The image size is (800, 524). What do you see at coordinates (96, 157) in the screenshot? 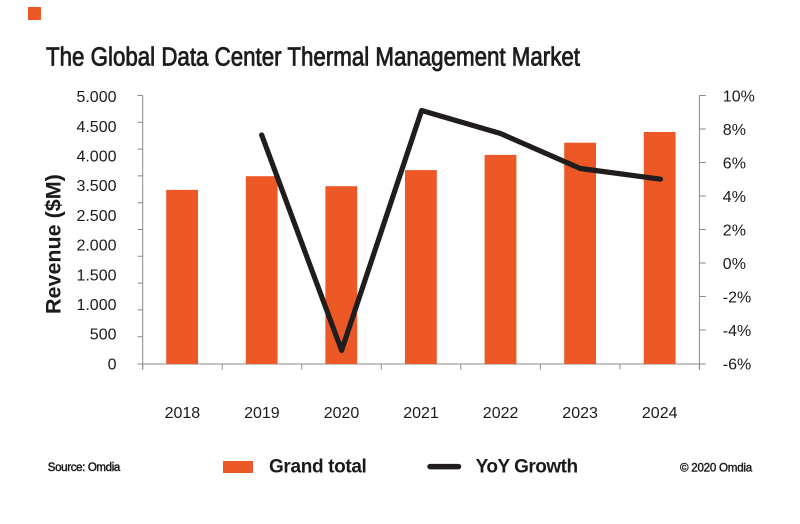
I see `svg-text: 4.000` at bounding box center [96, 157].